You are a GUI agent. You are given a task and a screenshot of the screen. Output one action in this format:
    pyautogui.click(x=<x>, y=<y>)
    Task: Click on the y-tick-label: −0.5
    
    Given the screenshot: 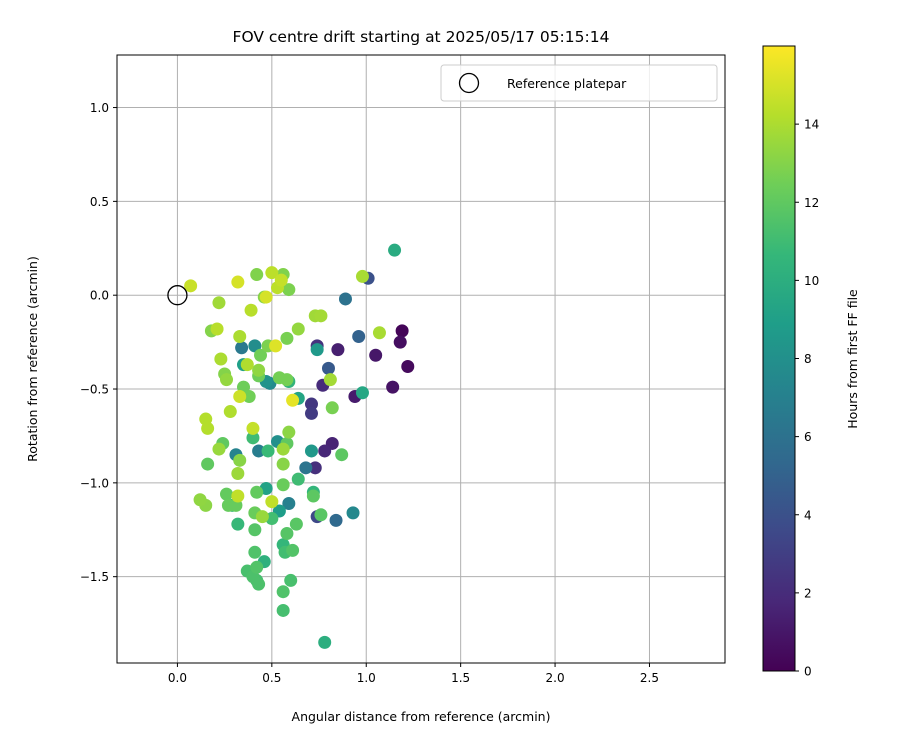 What is the action you would take?
    pyautogui.click(x=94, y=390)
    